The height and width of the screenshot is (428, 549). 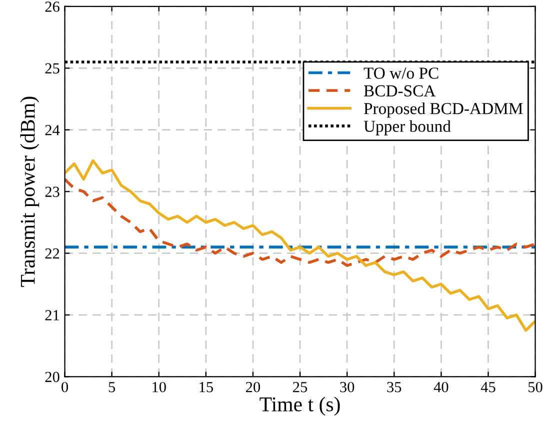 What do you see at coordinates (535, 387) in the screenshot?
I see `x-tick-label: 50` at bounding box center [535, 387].